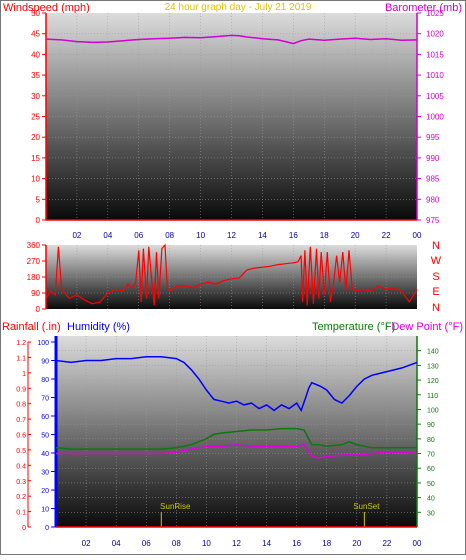 The image size is (466, 560). Describe the element at coordinates (21, 389) in the screenshot. I see `rainfall-tick-label: 0.9` at that location.